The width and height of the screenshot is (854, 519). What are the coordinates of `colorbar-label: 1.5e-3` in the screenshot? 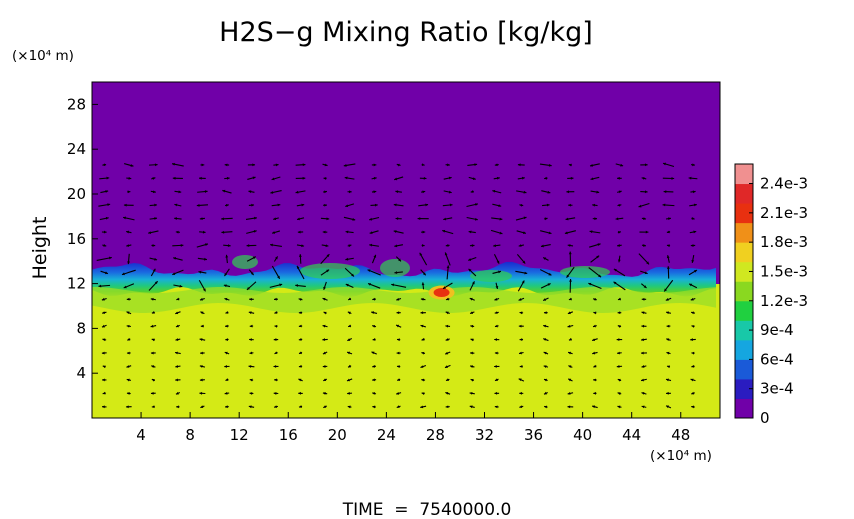 It's located at (784, 271).